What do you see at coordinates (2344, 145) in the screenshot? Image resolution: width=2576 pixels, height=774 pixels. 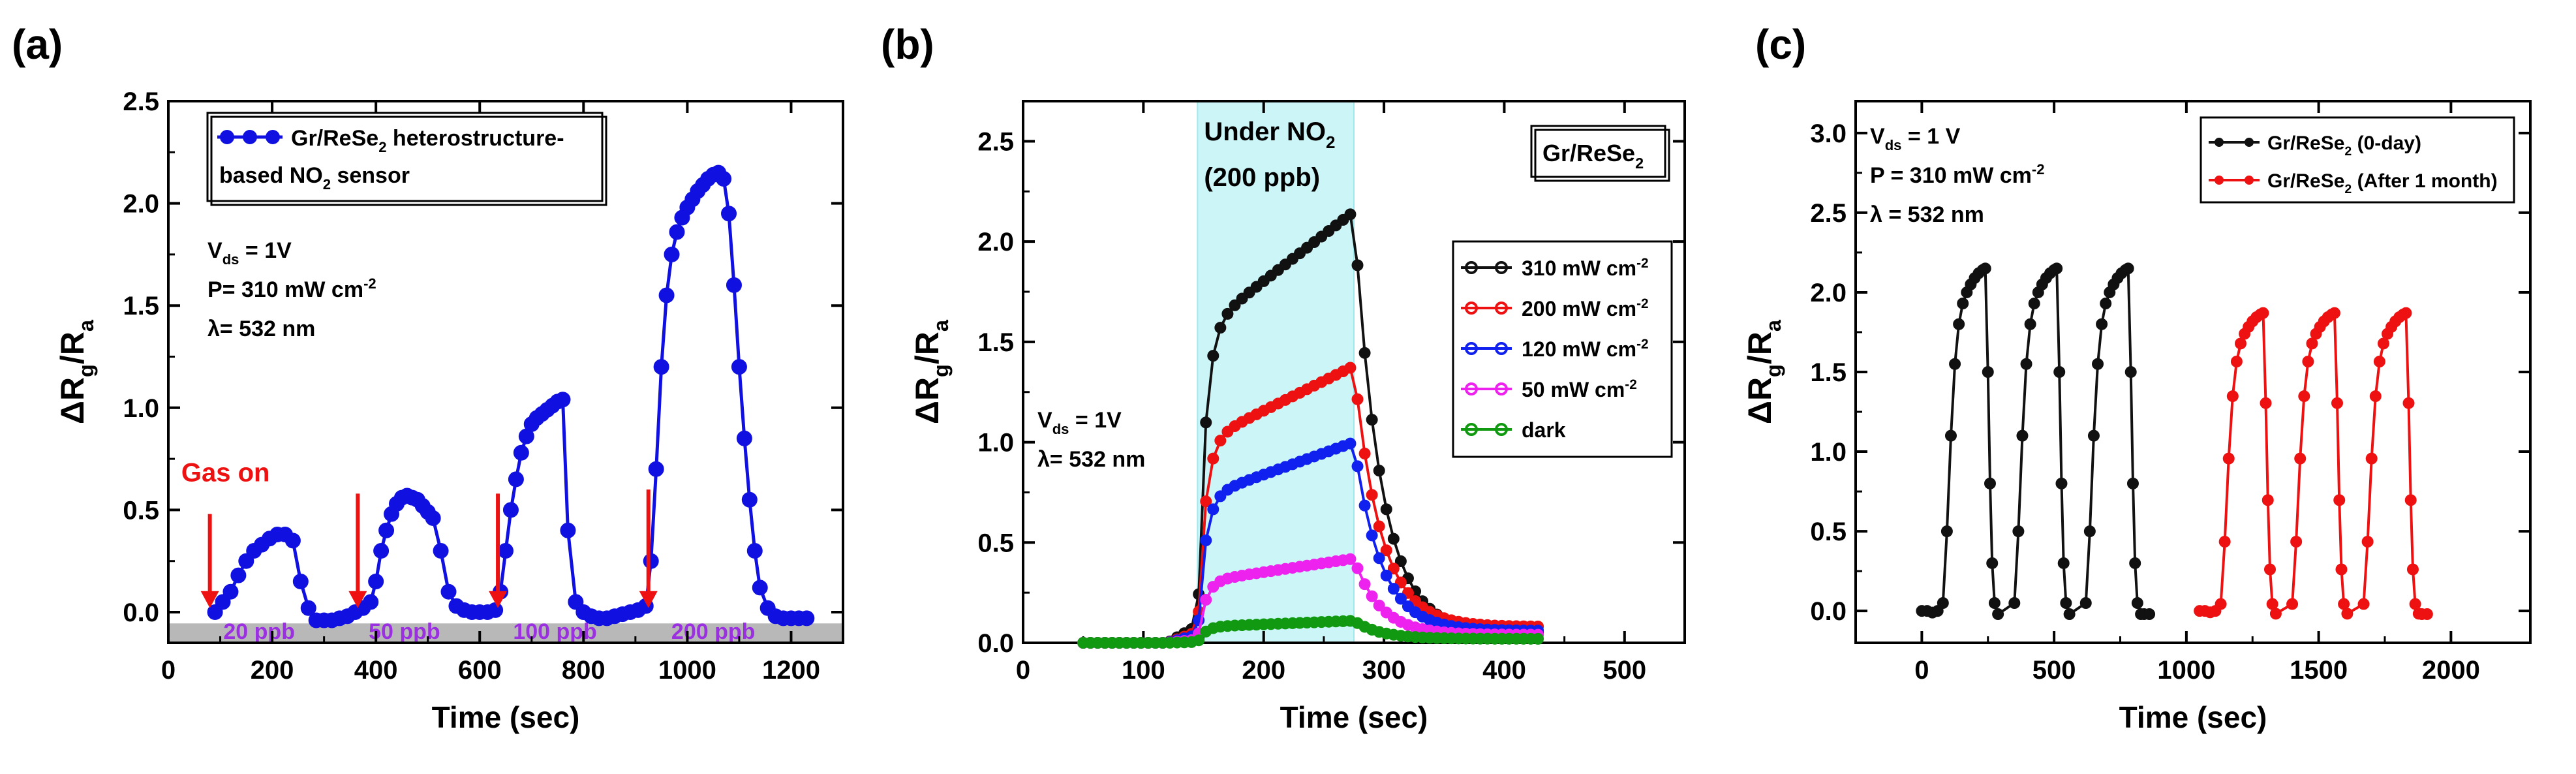 I see `legend-label: Gr/ReSe2 (0-day)` at bounding box center [2344, 145].